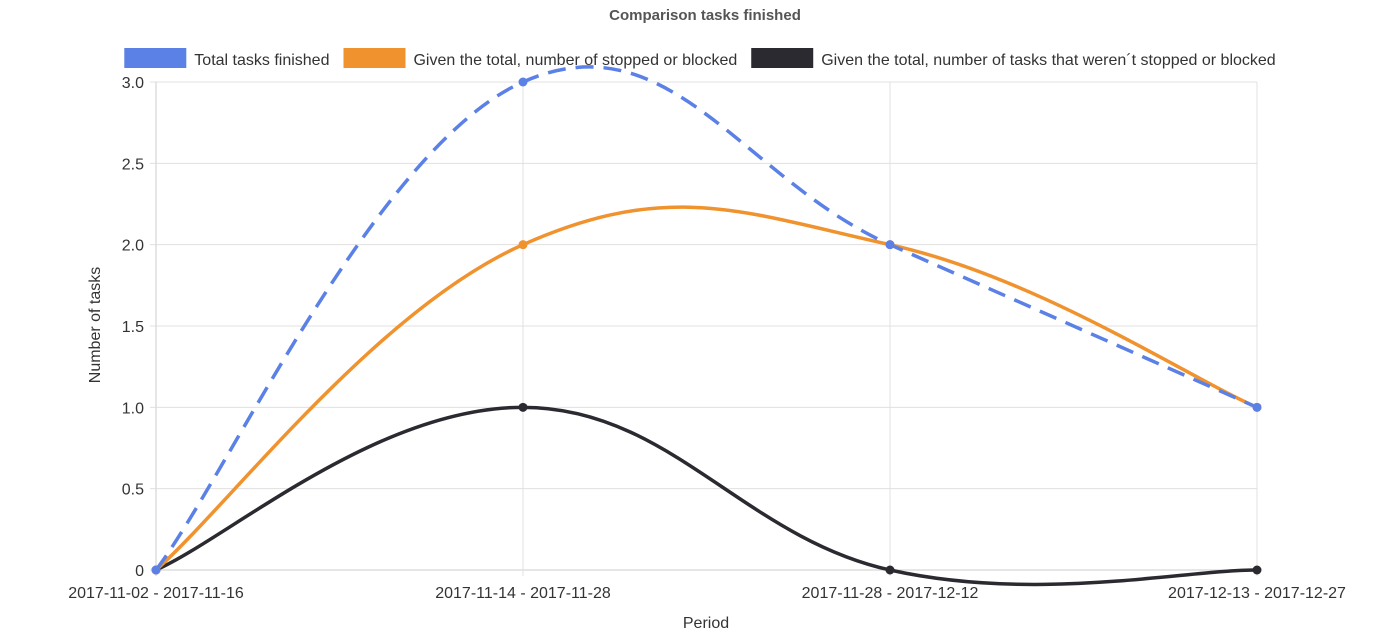 The height and width of the screenshot is (632, 1400). What do you see at coordinates (705, 15) in the screenshot?
I see `chart-title: Comparison tasks finished` at bounding box center [705, 15].